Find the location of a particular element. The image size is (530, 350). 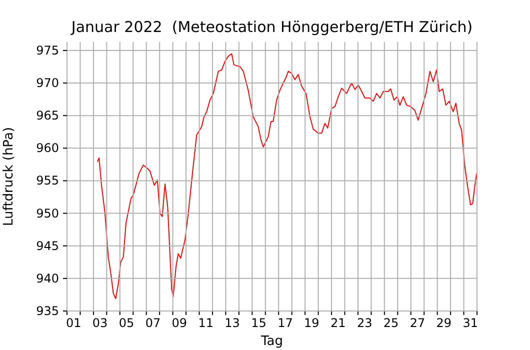

x-tick-label: 01 is located at coordinates (74, 323).